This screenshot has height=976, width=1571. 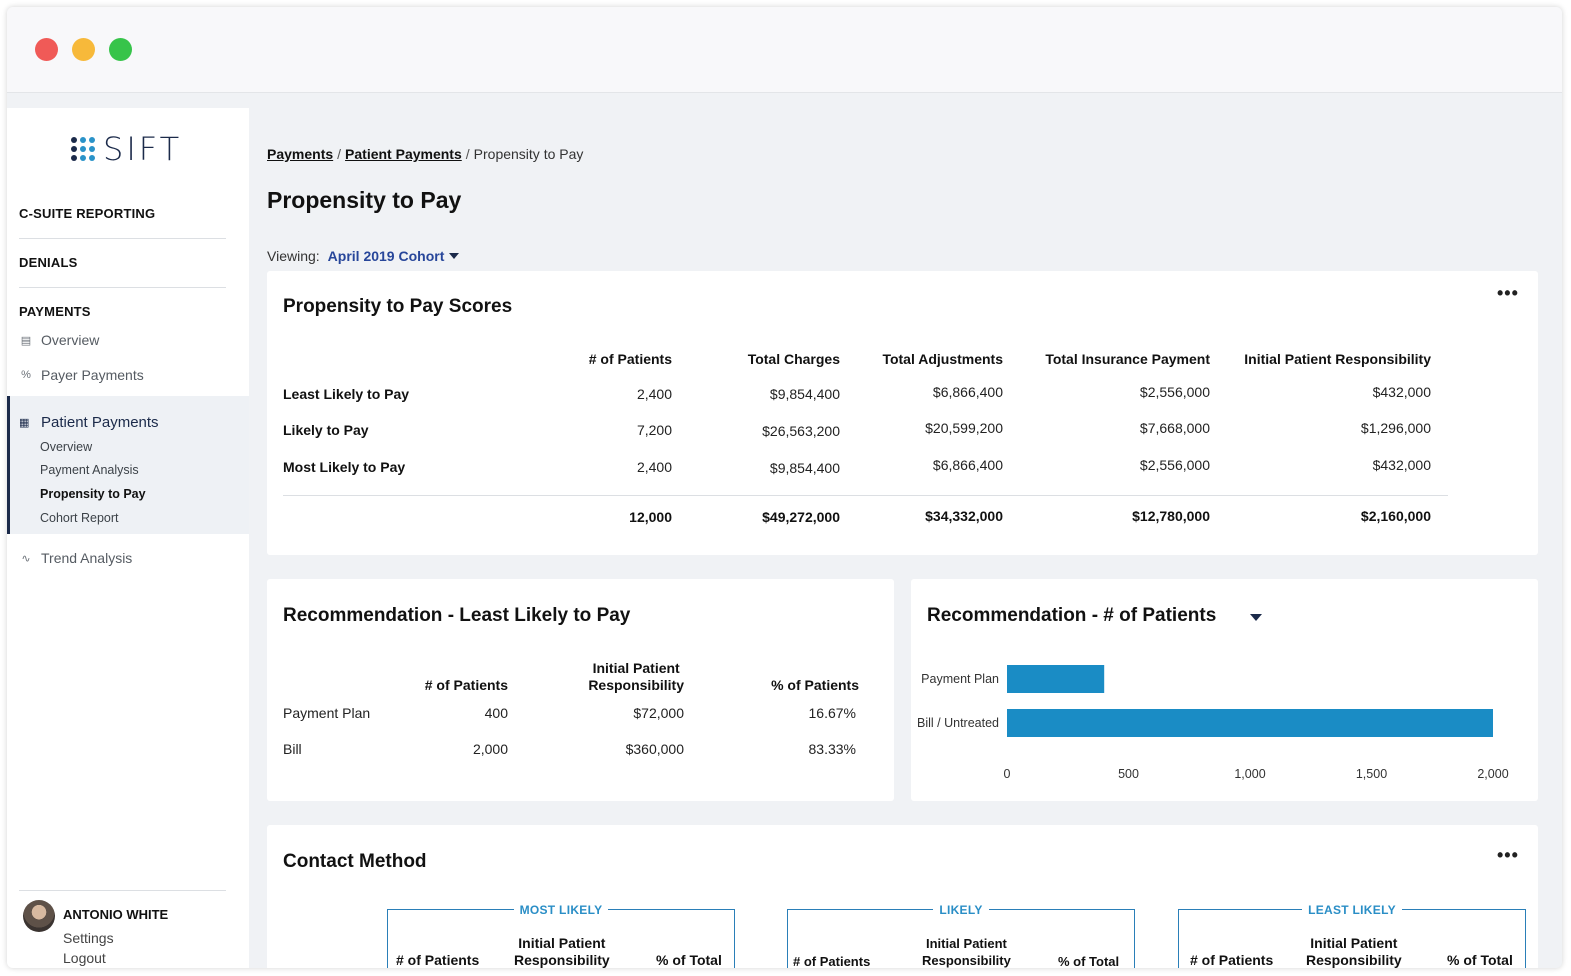 What do you see at coordinates (457, 615) in the screenshot?
I see `recommendation-card-title: Recommendation - Least Likely to Pay` at bounding box center [457, 615].